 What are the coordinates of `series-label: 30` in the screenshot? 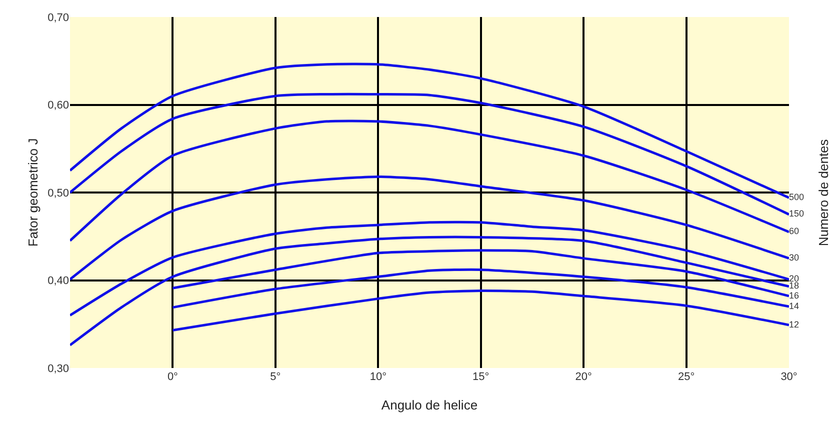 It's located at (794, 257).